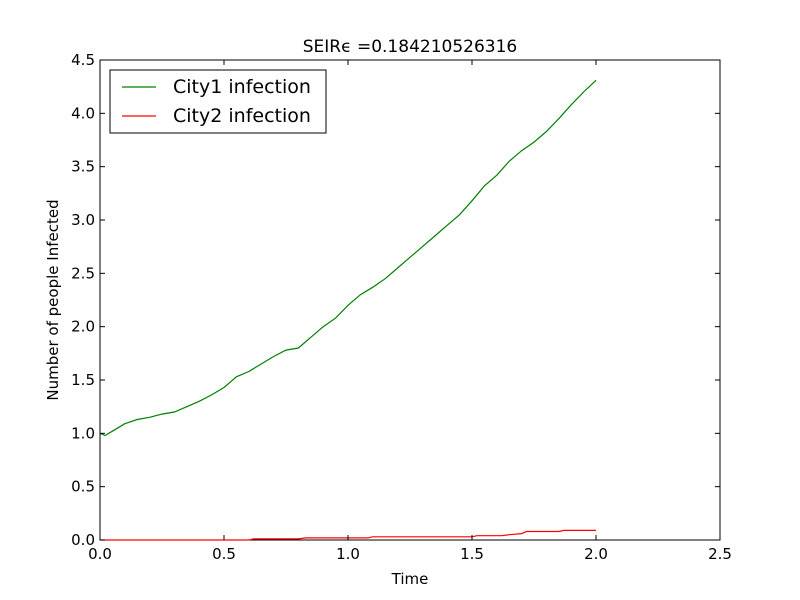  What do you see at coordinates (83, 113) in the screenshot?
I see `y-tick-label: 4.0` at bounding box center [83, 113].